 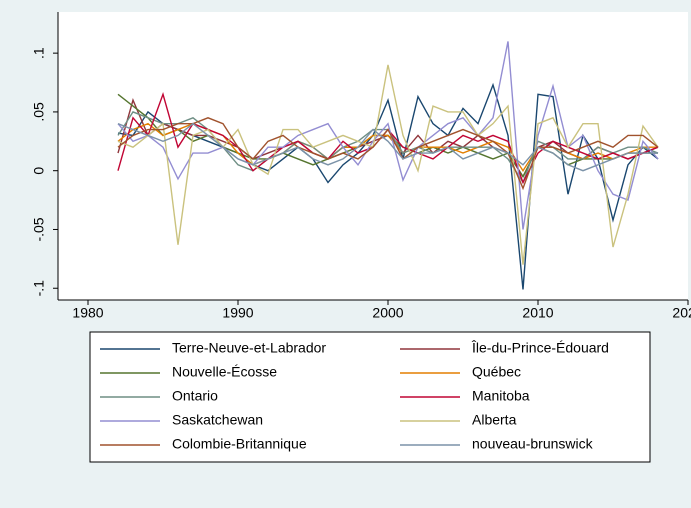 What do you see at coordinates (540, 348) in the screenshot?
I see `legend-label: Île-du-Prince-Édouard` at bounding box center [540, 348].